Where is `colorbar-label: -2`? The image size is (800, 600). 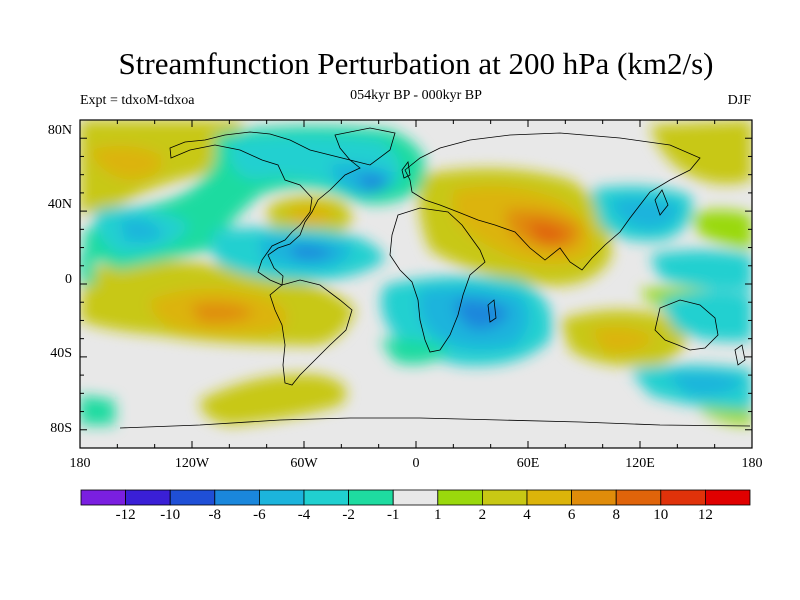 colorbar-label: -2 is located at coordinates (348, 515).